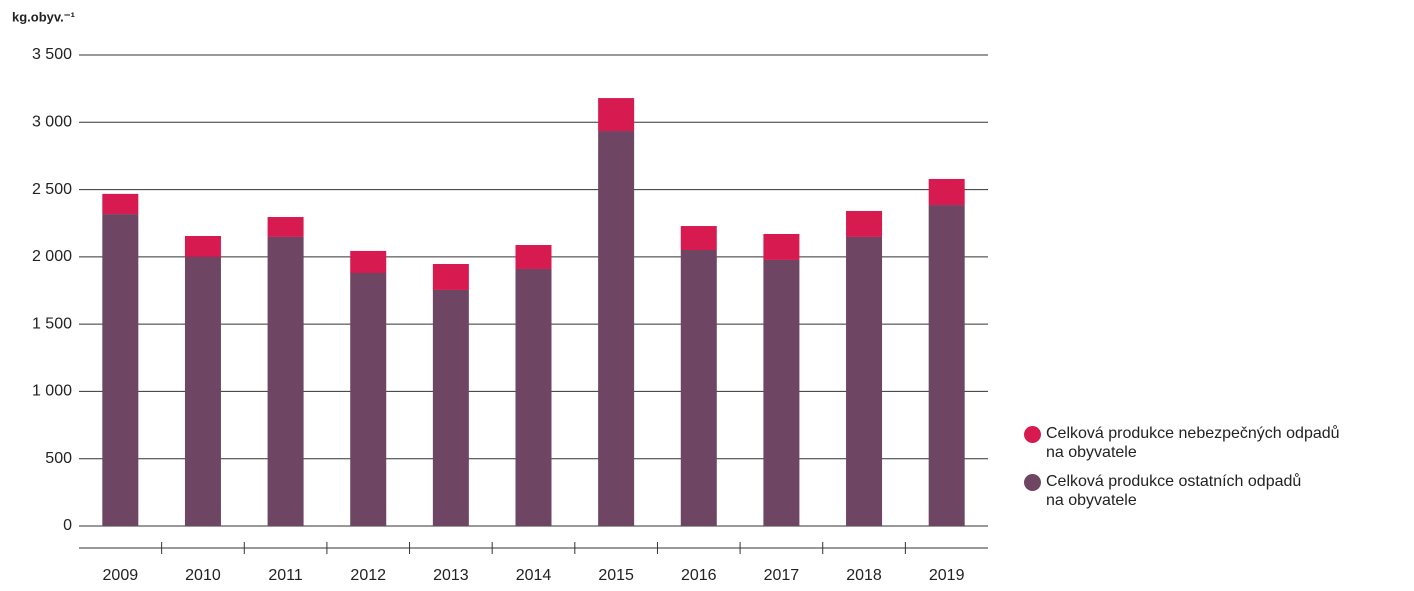  I want to click on y-tick-label: 2 500, so click(52, 189).